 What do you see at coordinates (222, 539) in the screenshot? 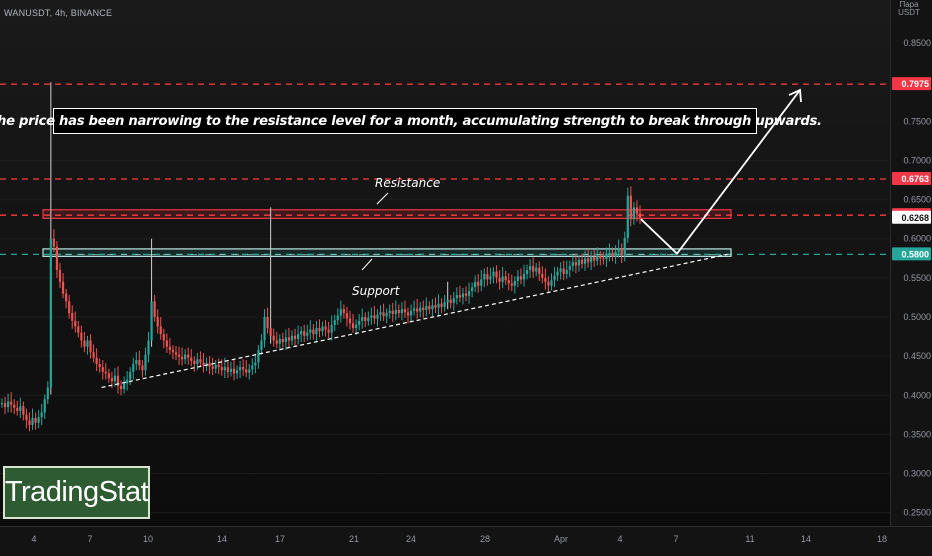
I see `time-tick-label: 14` at bounding box center [222, 539].